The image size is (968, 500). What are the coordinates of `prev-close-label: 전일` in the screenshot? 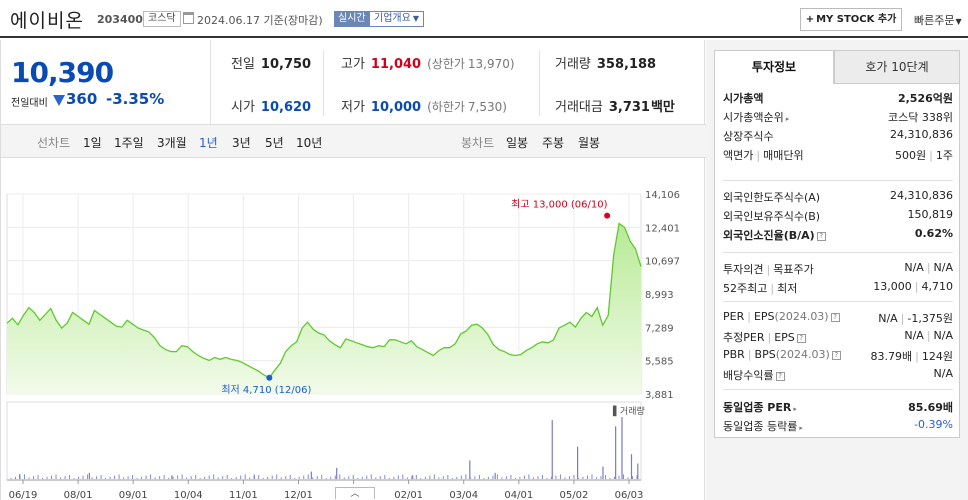 It's located at (243, 64).